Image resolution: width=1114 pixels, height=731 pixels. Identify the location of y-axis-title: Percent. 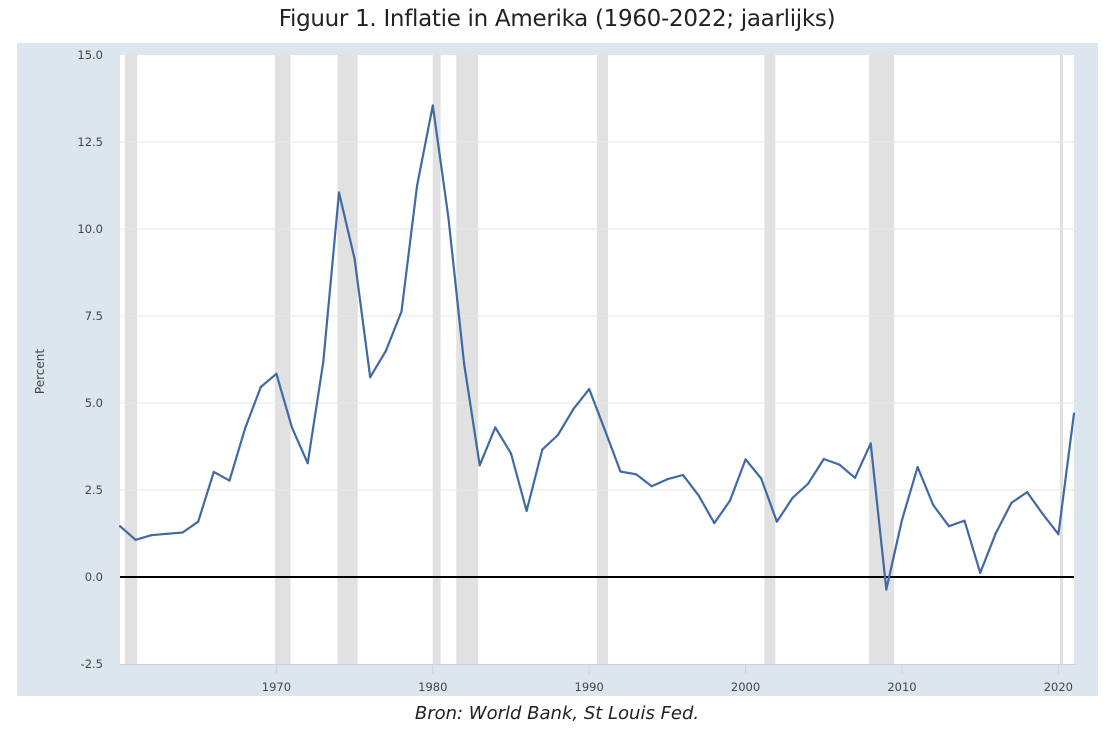
(40, 371).